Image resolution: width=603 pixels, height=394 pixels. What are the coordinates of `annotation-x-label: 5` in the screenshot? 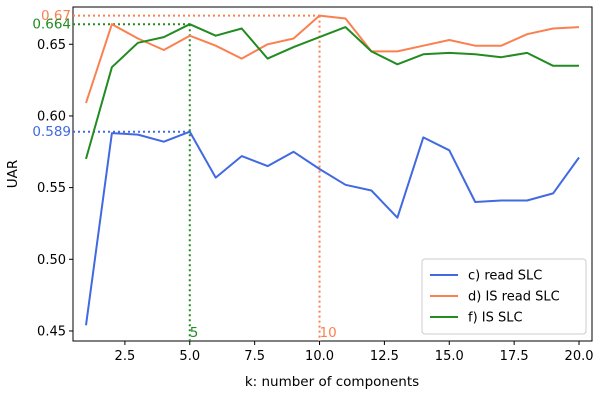 It's located at (194, 333).